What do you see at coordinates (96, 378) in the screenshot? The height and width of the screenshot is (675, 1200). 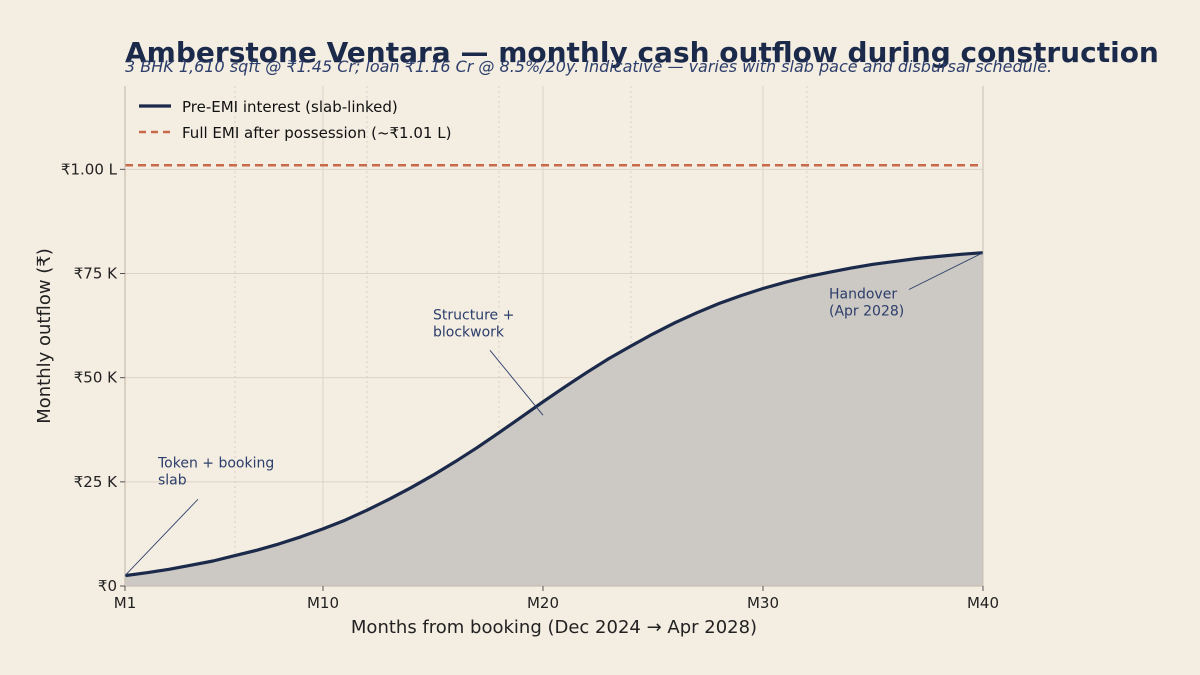 I see `y-tick-label: ₹50 K` at bounding box center [96, 378].